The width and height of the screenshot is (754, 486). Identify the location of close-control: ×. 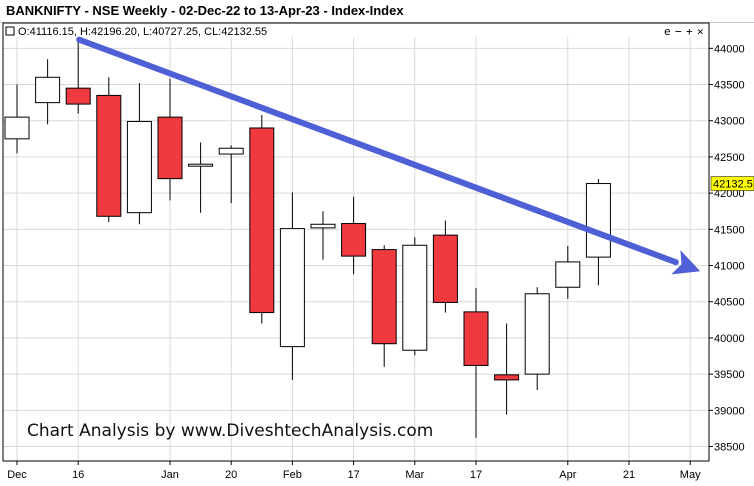
(700, 31).